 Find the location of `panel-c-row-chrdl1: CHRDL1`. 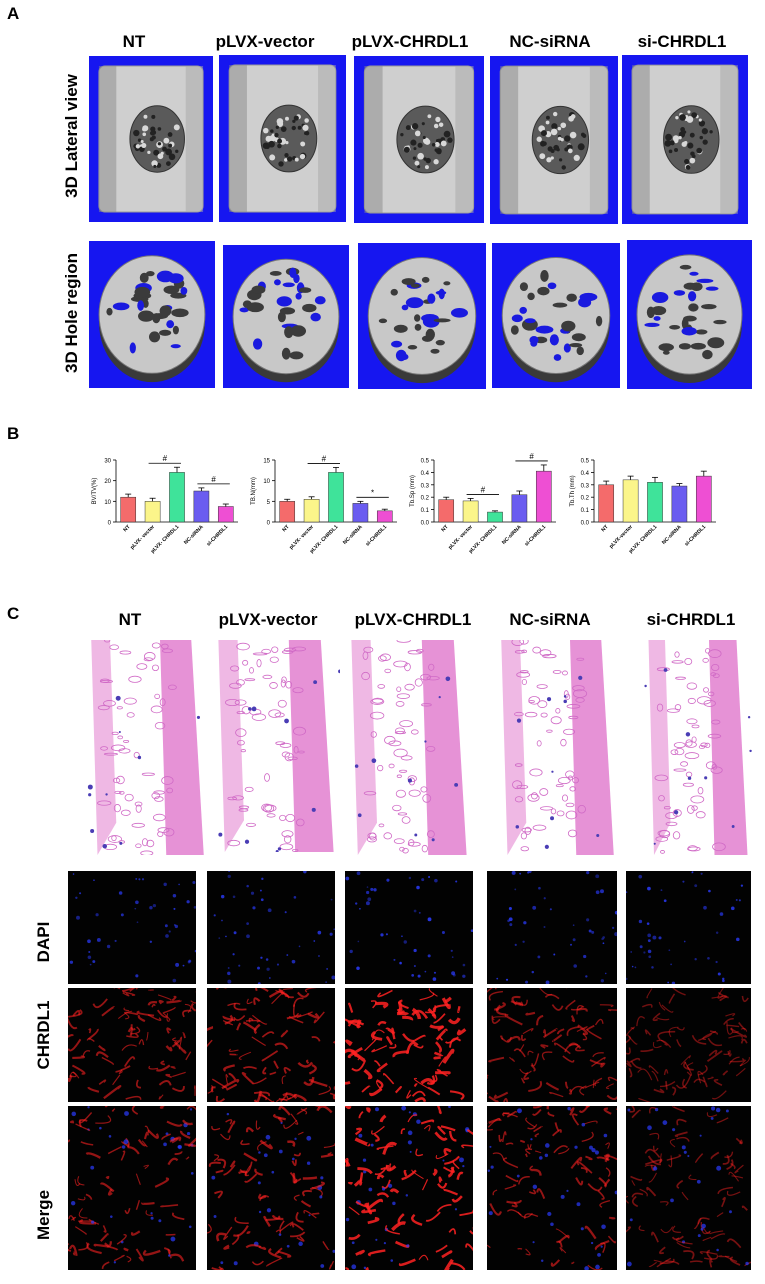

panel-c-row-chrdl1: CHRDL1 is located at coordinates (43, 1035).